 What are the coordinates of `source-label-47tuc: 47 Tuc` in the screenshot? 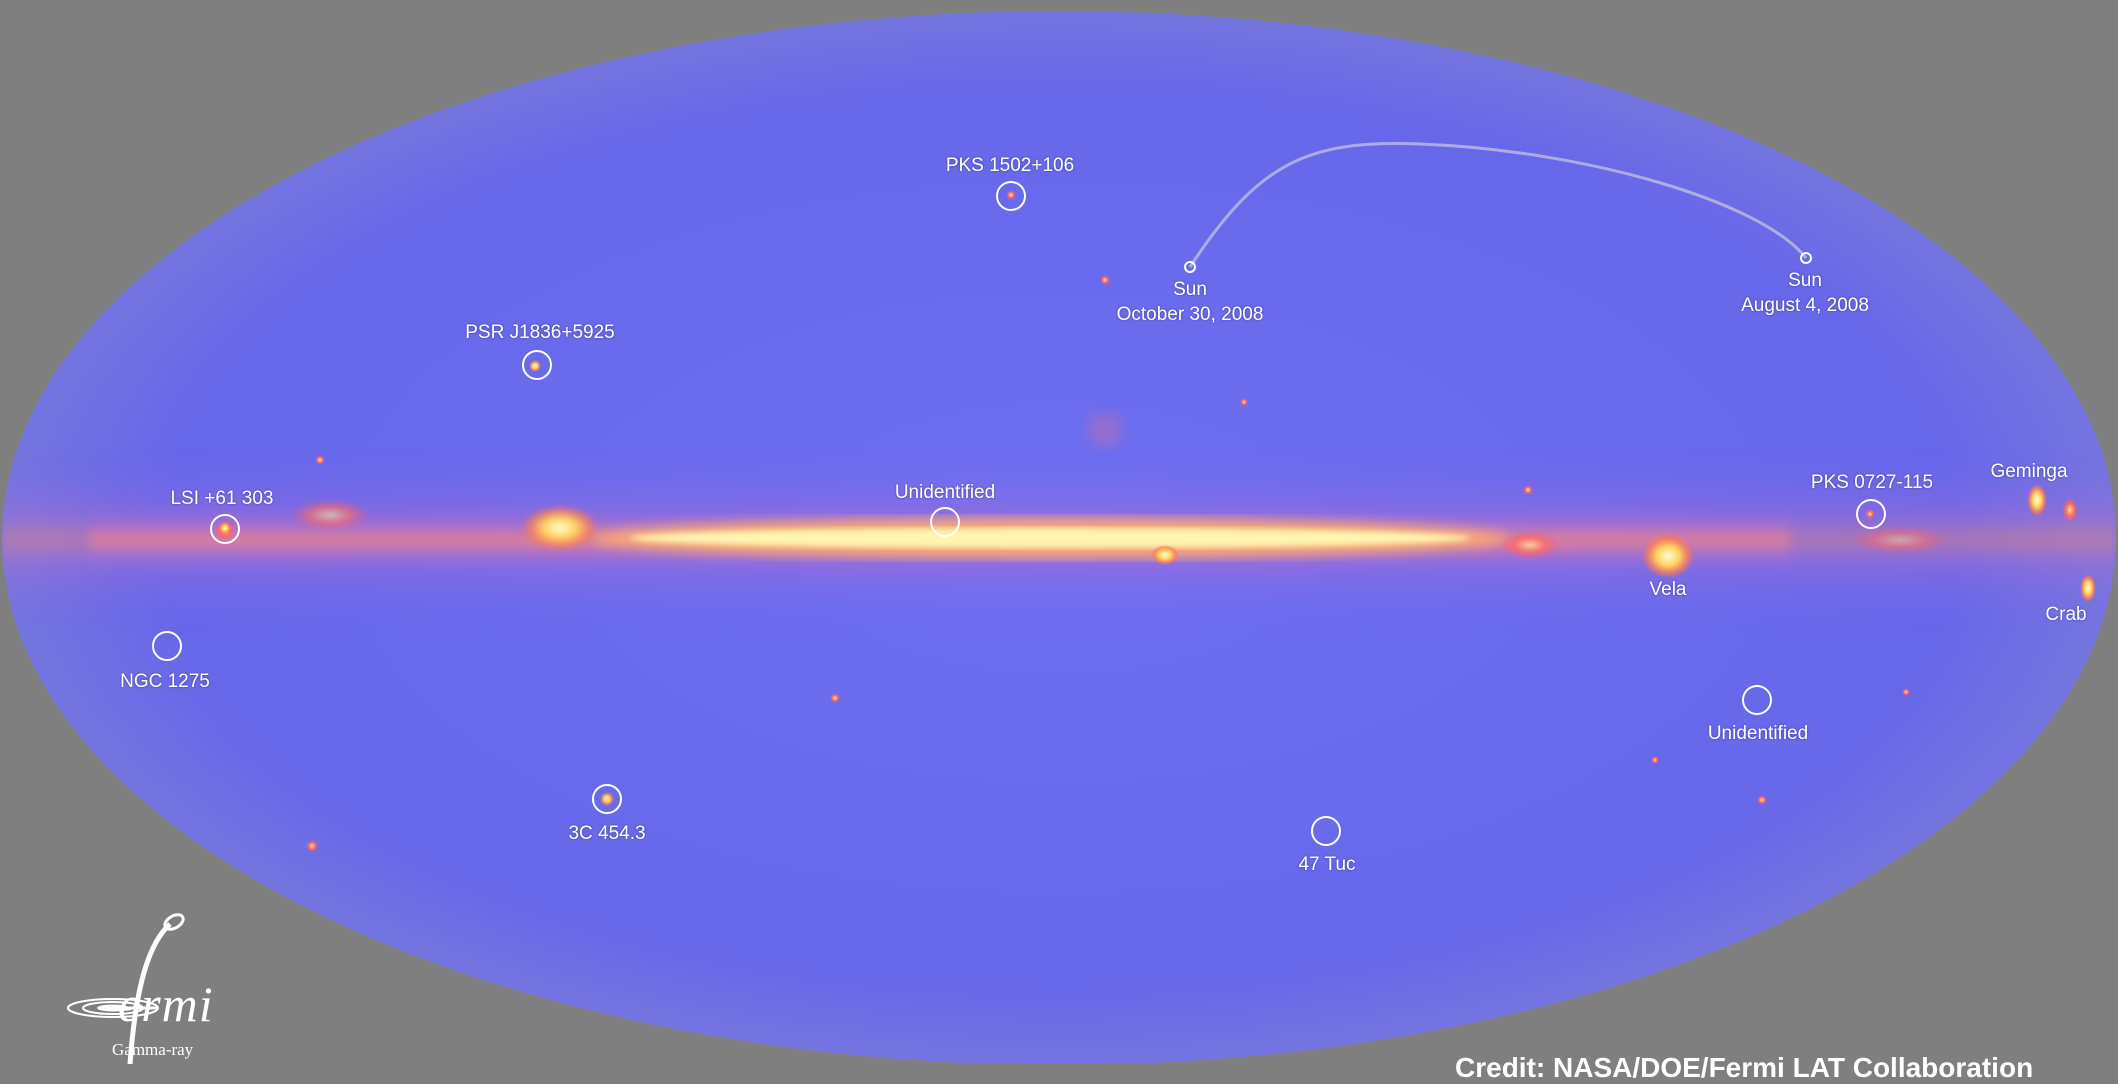 It's located at (1327, 864).